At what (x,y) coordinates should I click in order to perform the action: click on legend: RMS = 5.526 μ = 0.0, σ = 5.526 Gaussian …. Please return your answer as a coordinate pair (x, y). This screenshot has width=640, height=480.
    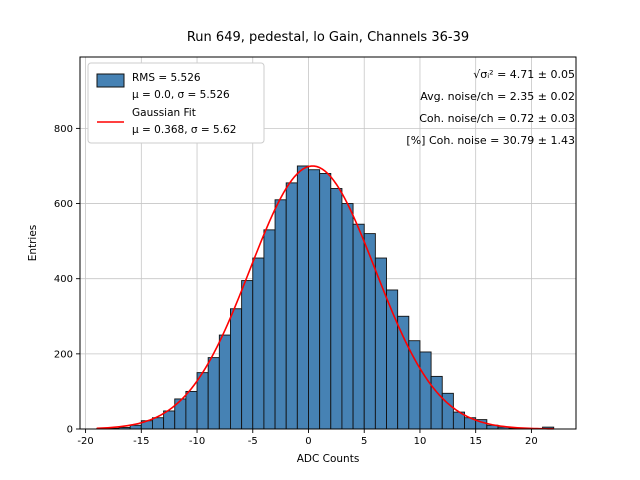
    Looking at the image, I should click on (176, 103).